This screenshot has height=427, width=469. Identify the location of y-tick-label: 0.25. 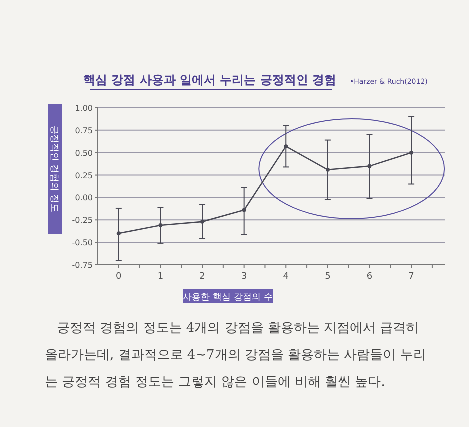
(84, 175).